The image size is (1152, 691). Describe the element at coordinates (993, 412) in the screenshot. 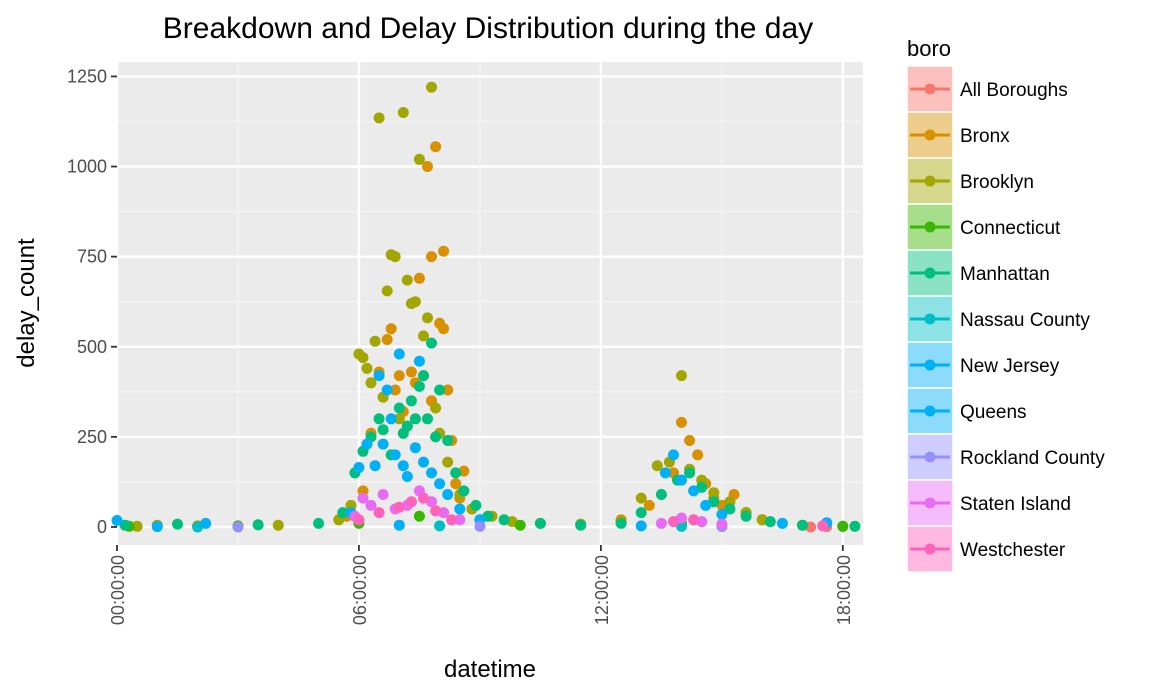

I see `legend-label: Queens` at that location.